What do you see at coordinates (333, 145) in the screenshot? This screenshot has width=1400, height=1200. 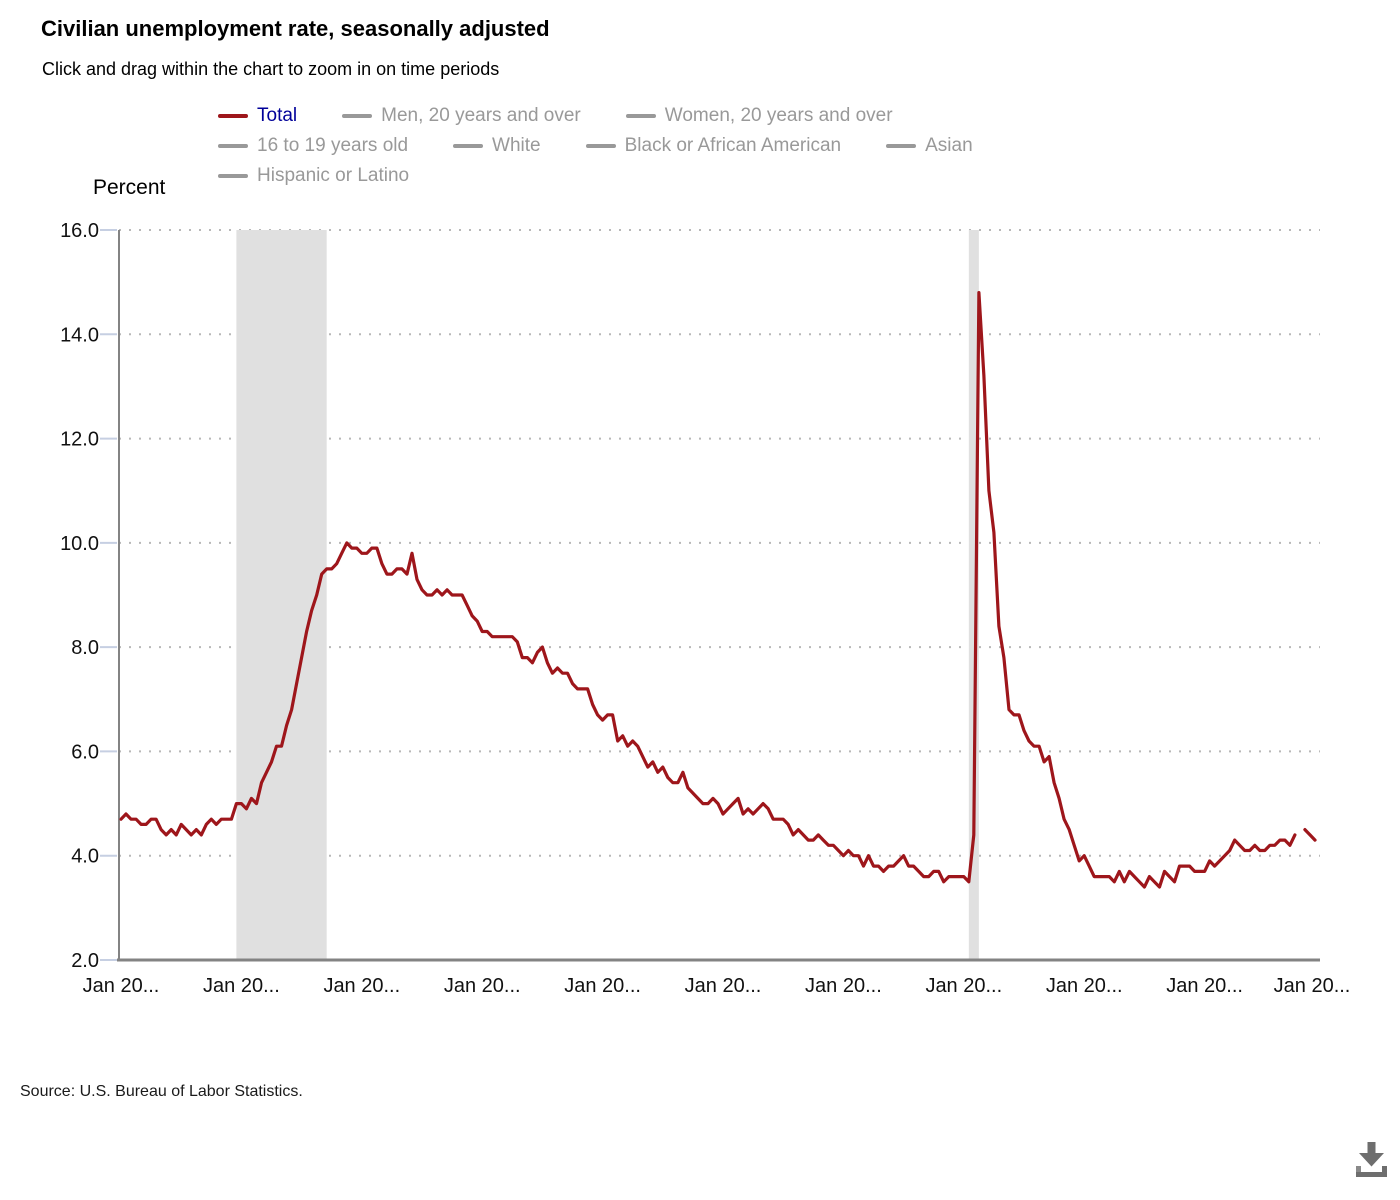 I see `legend-item-label: 16 to 19 years old` at bounding box center [333, 145].